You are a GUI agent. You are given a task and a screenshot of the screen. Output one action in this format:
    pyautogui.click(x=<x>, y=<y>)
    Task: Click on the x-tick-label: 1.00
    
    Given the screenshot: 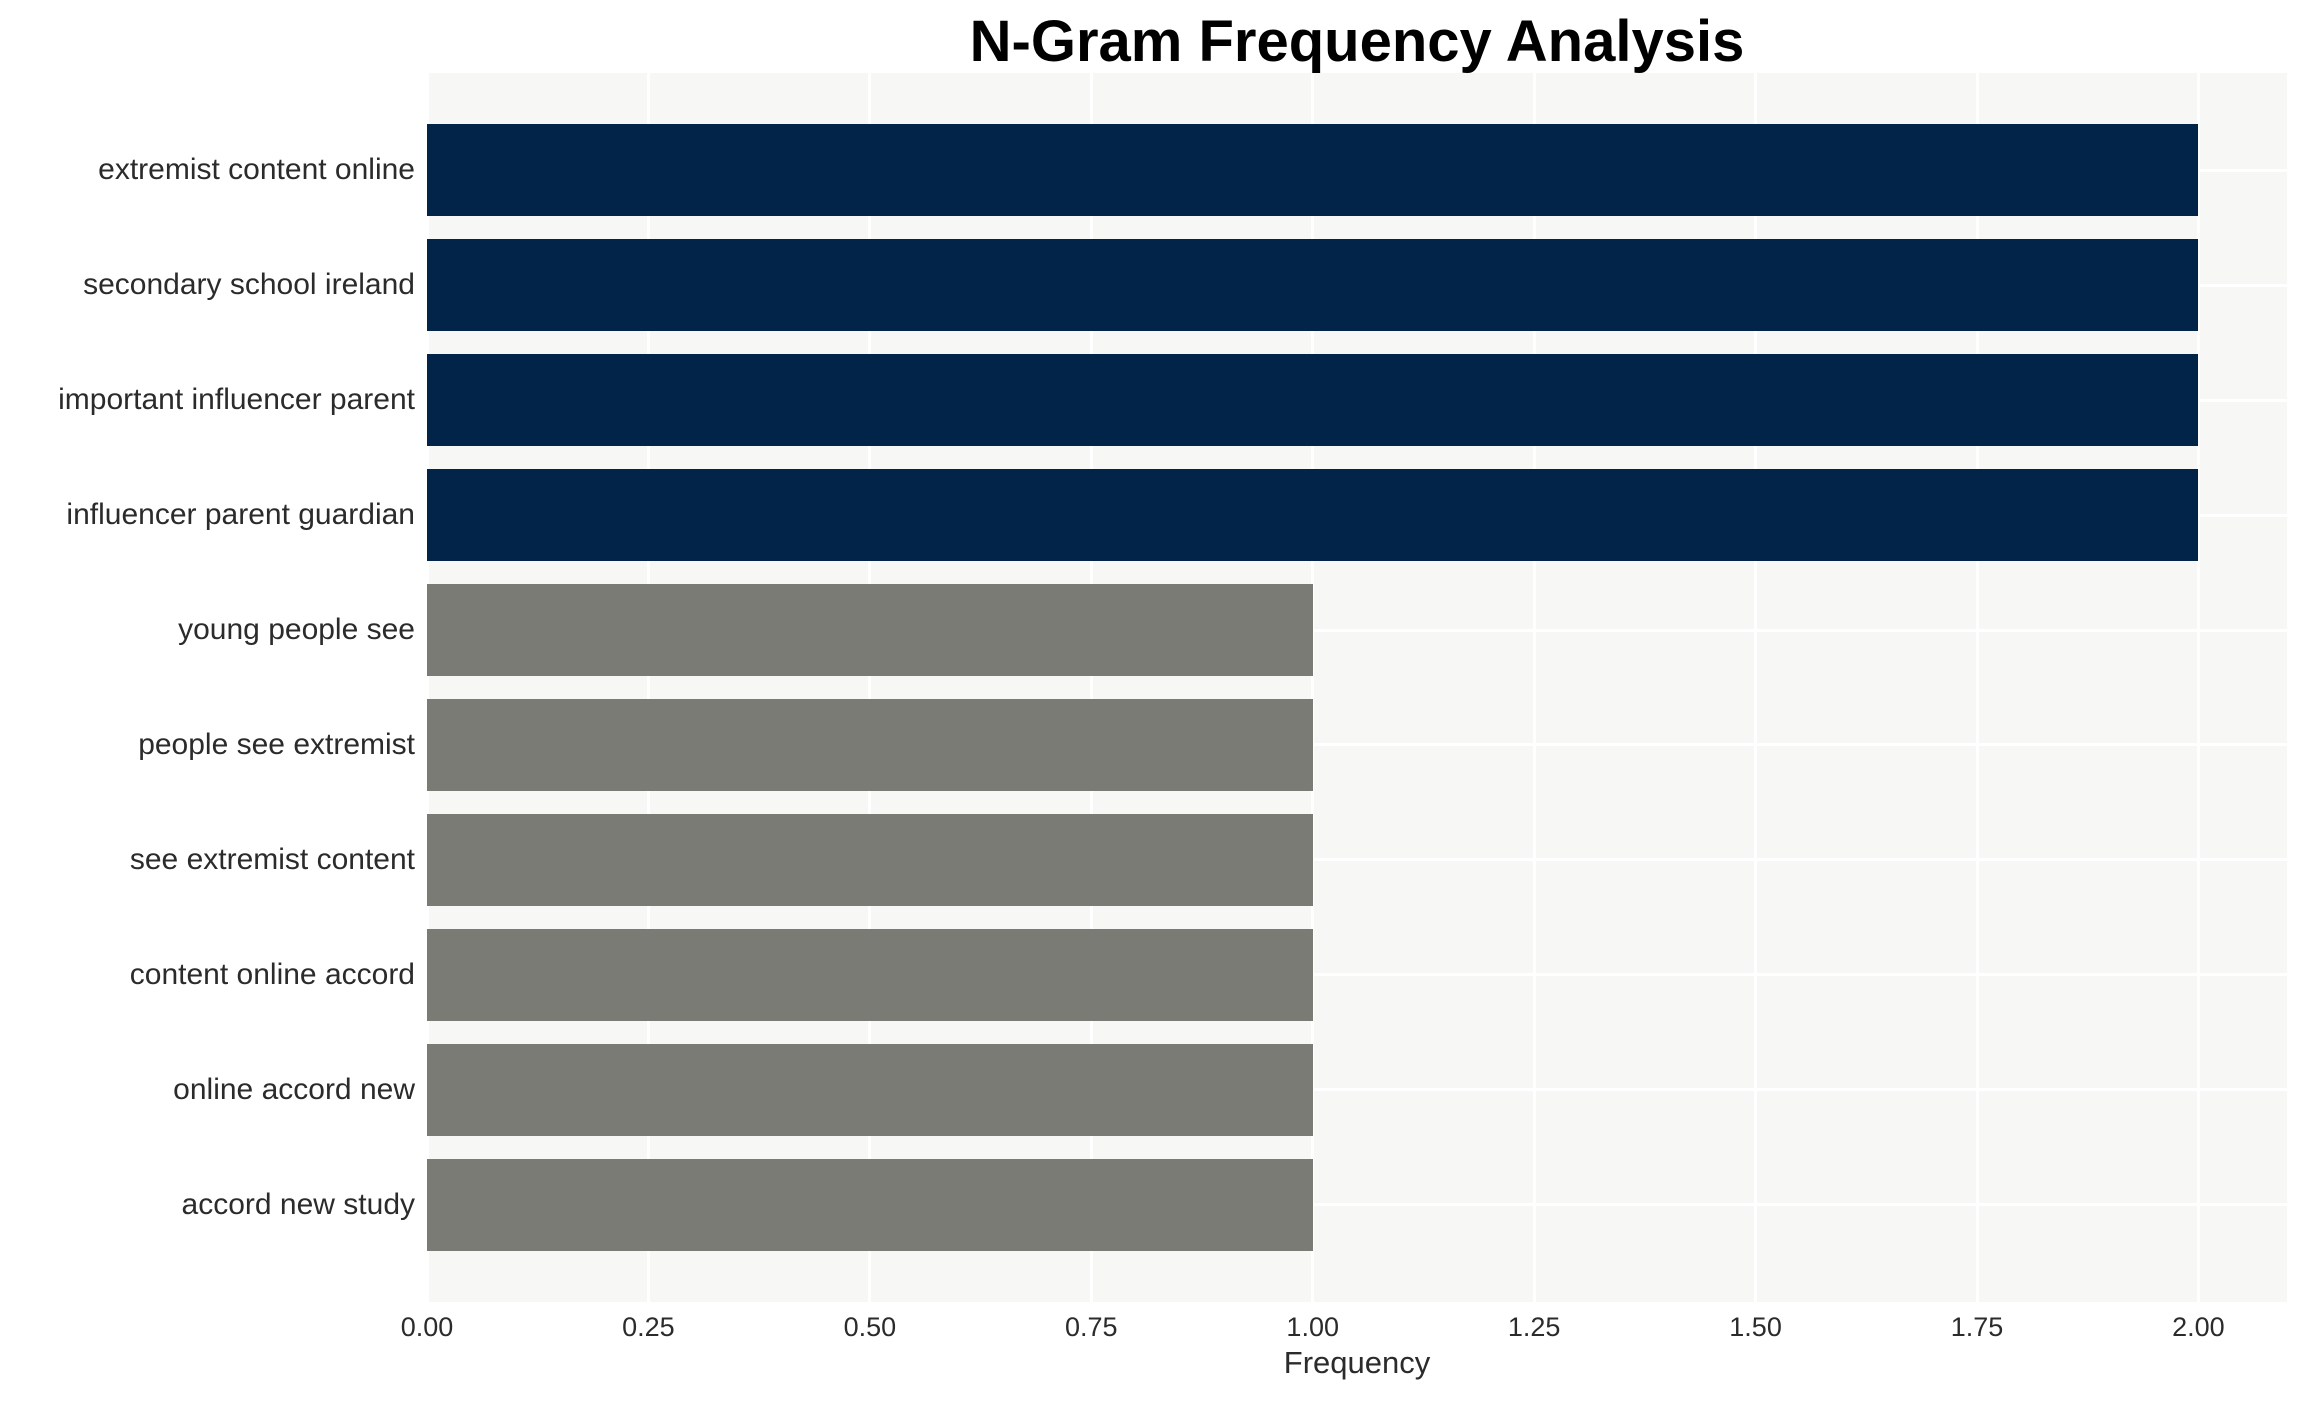 What is the action you would take?
    pyautogui.click(x=1312, y=1327)
    